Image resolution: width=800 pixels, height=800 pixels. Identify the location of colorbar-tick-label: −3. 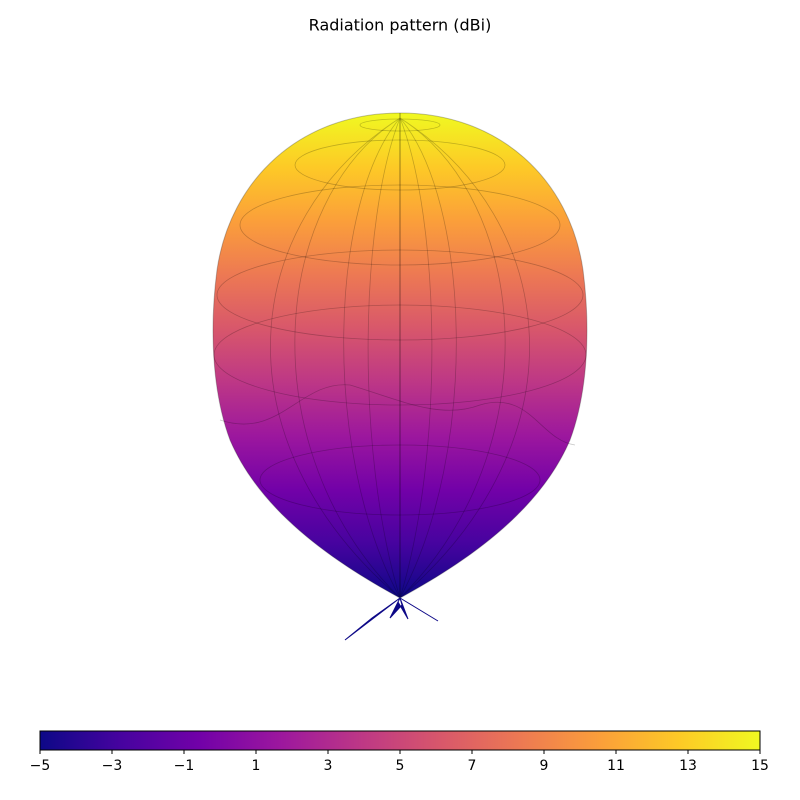
(112, 766).